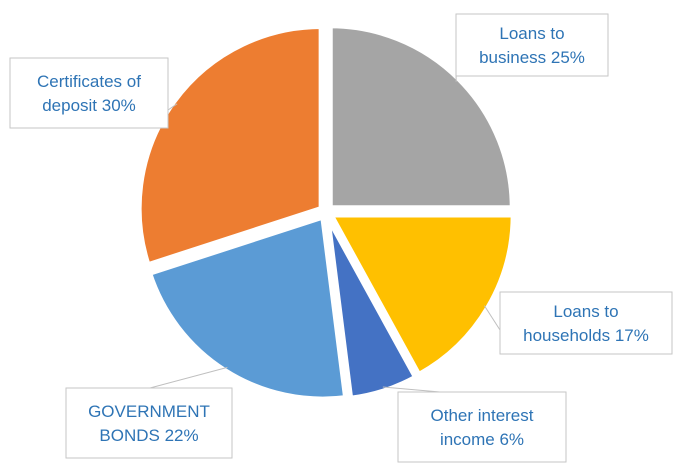 This screenshot has height=465, width=673. I want to click on data-label-line: Other interest, so click(482, 415).